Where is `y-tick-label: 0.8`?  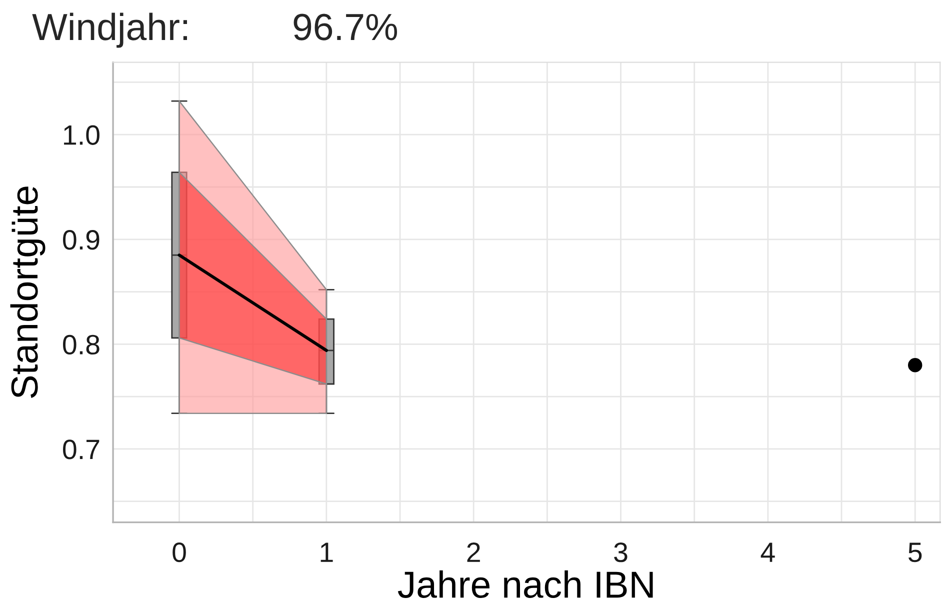
y-tick-label: 0.8 is located at coordinates (81, 344).